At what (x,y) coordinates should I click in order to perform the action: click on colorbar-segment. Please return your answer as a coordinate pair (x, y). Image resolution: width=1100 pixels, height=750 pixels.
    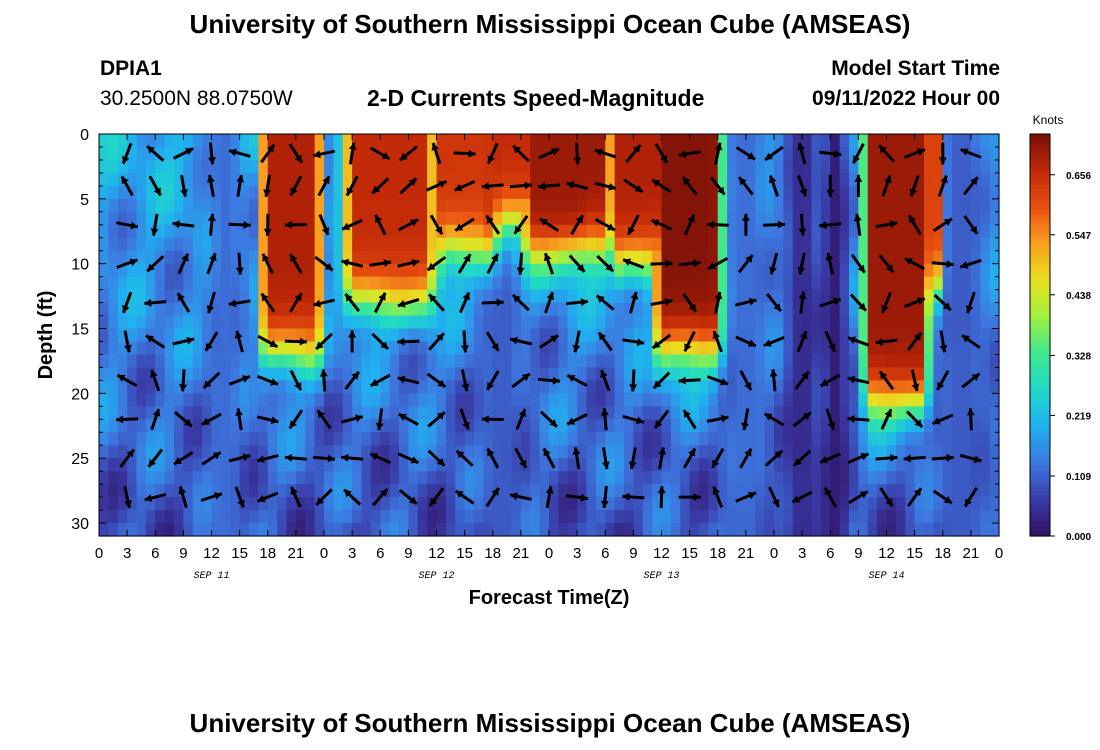
    Looking at the image, I should click on (1040, 488).